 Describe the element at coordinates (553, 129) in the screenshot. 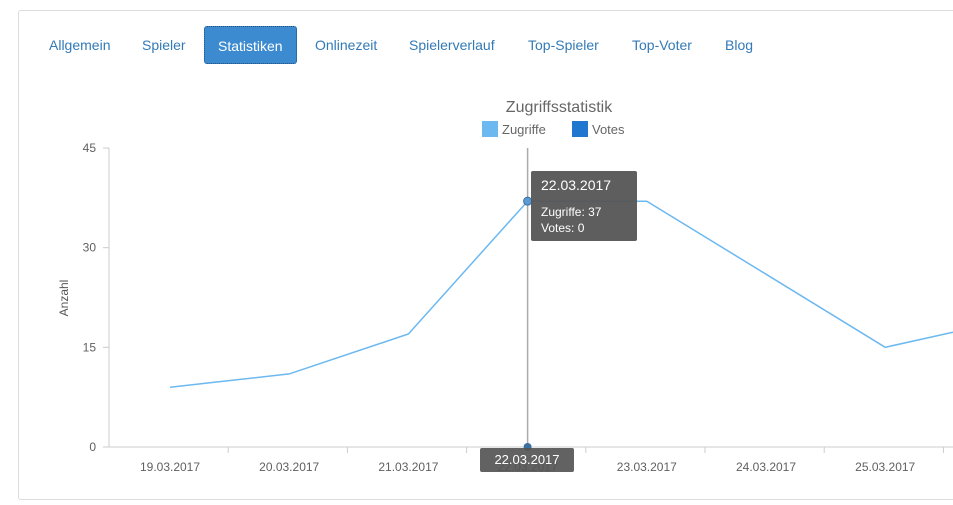

I see `legend: Zugriffe Votes` at that location.